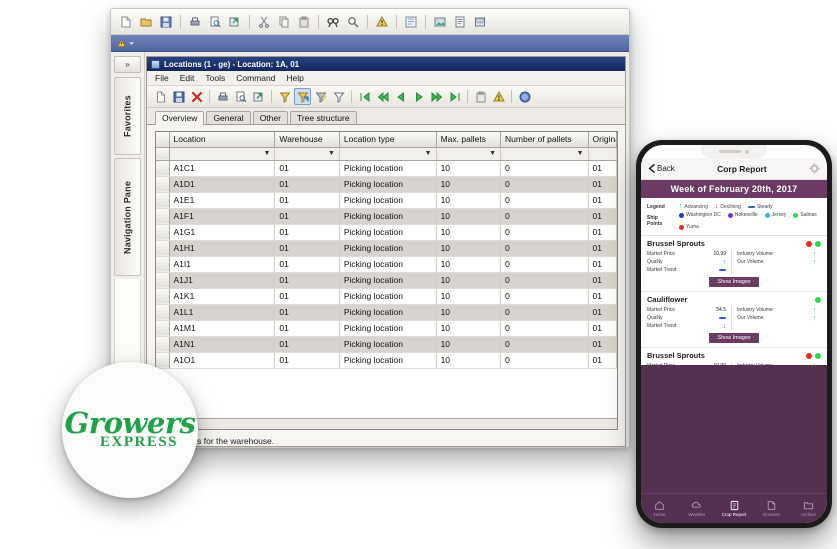 This screenshot has width=837, height=549. What do you see at coordinates (222, 154) in the screenshot?
I see `filter-dropdown-location: ▼` at bounding box center [222, 154].